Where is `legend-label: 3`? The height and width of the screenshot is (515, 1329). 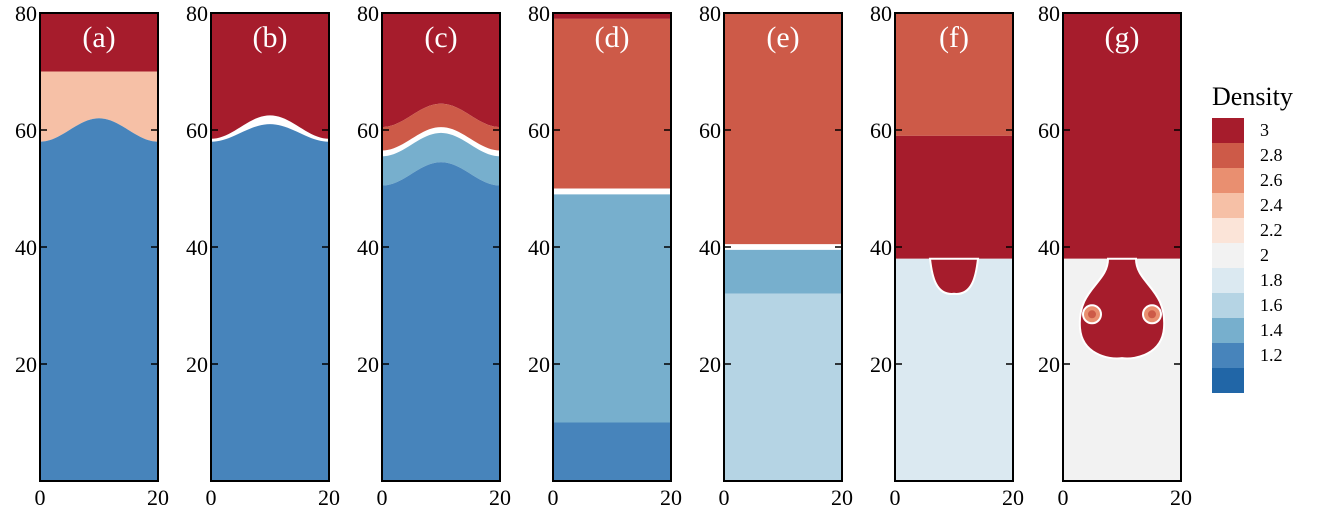
legend-label: 3 is located at coordinates (1264, 130).